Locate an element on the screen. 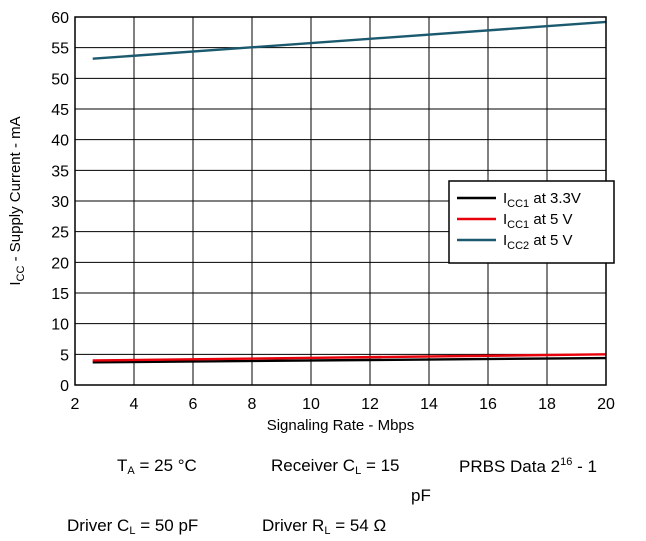 Image resolution: width=646 pixels, height=541 pixels. x-axis-label: Signaling Rate - Mbps is located at coordinates (341, 425).